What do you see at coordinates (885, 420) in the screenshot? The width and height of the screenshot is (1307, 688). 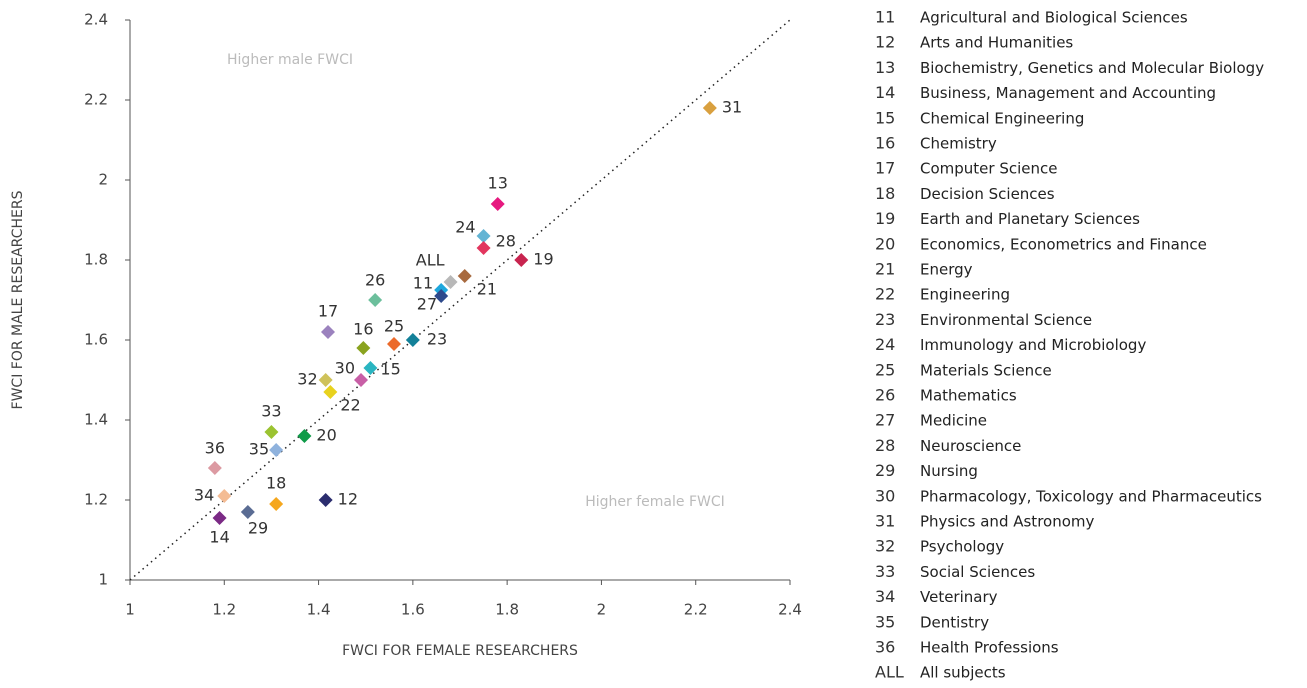 I see `legend-code: 27` at bounding box center [885, 420].